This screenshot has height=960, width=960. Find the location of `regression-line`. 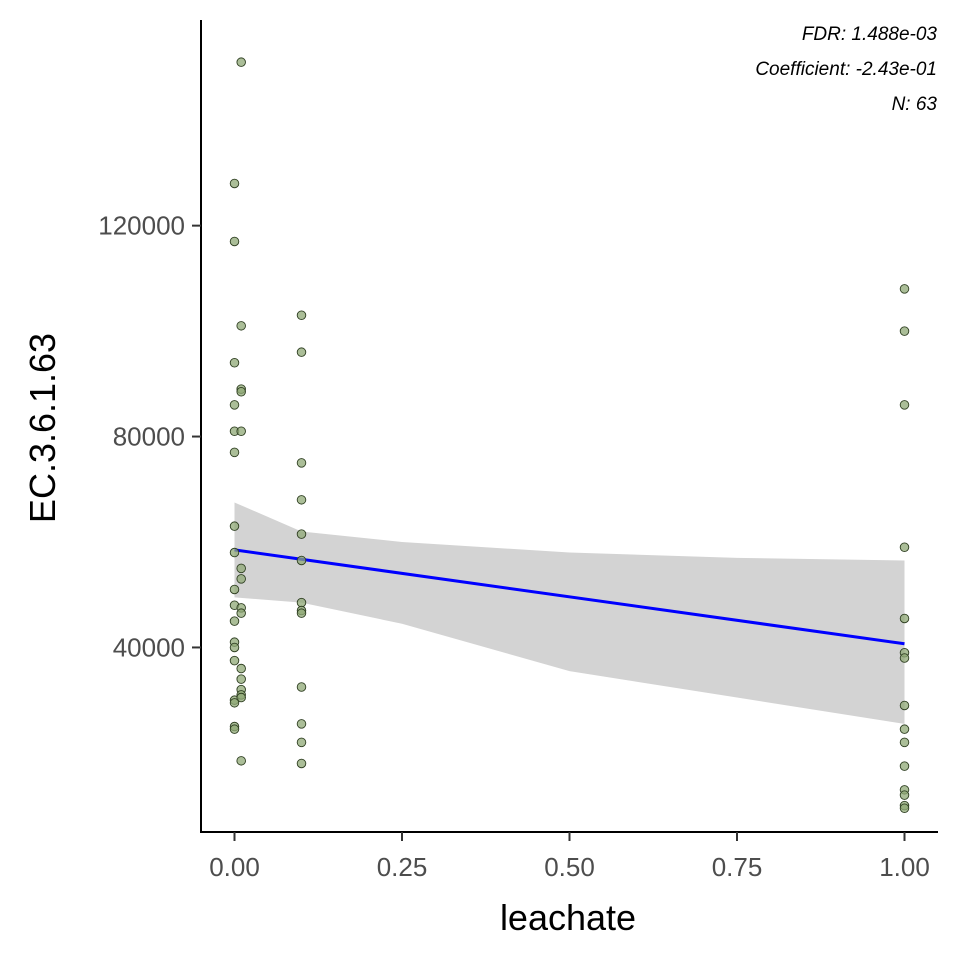

regression-line is located at coordinates (569, 597).